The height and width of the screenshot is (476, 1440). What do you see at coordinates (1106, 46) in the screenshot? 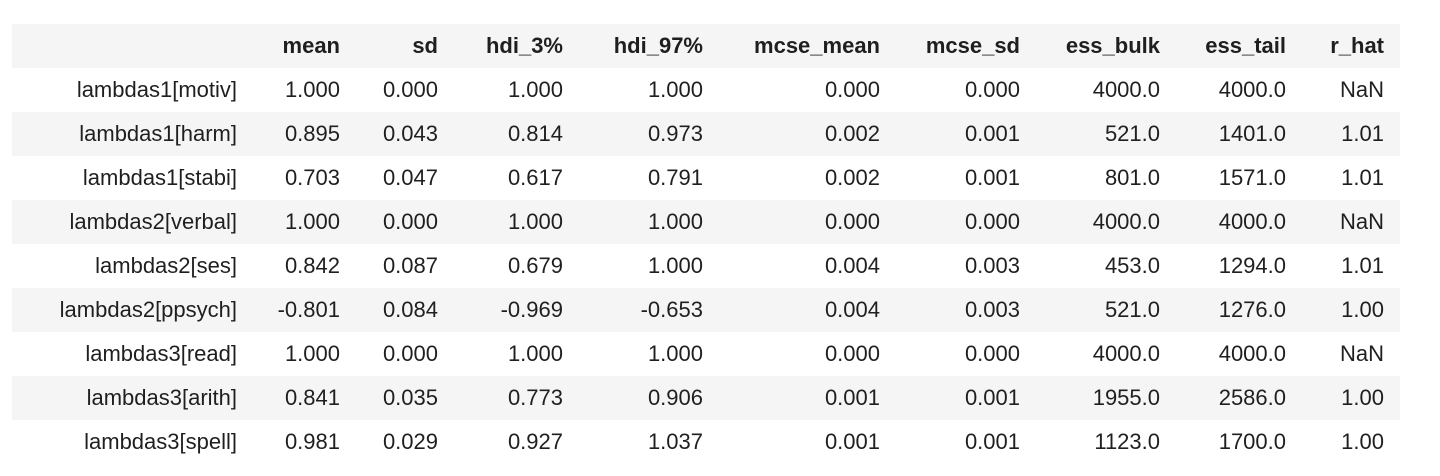
I see `column-header: ess_bulk` at bounding box center [1106, 46].